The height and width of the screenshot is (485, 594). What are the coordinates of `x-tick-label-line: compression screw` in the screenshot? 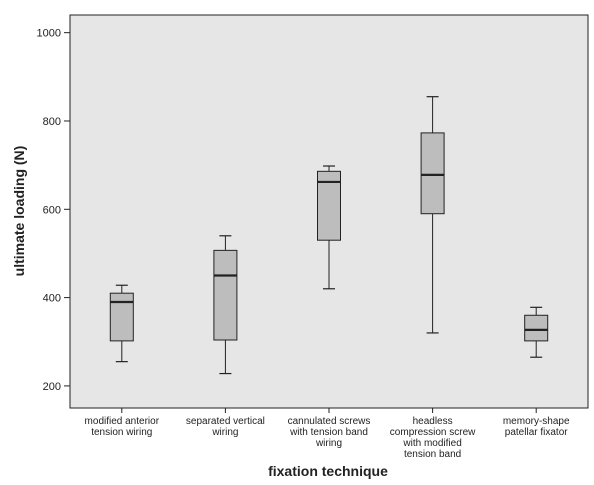 It's located at (433, 432).